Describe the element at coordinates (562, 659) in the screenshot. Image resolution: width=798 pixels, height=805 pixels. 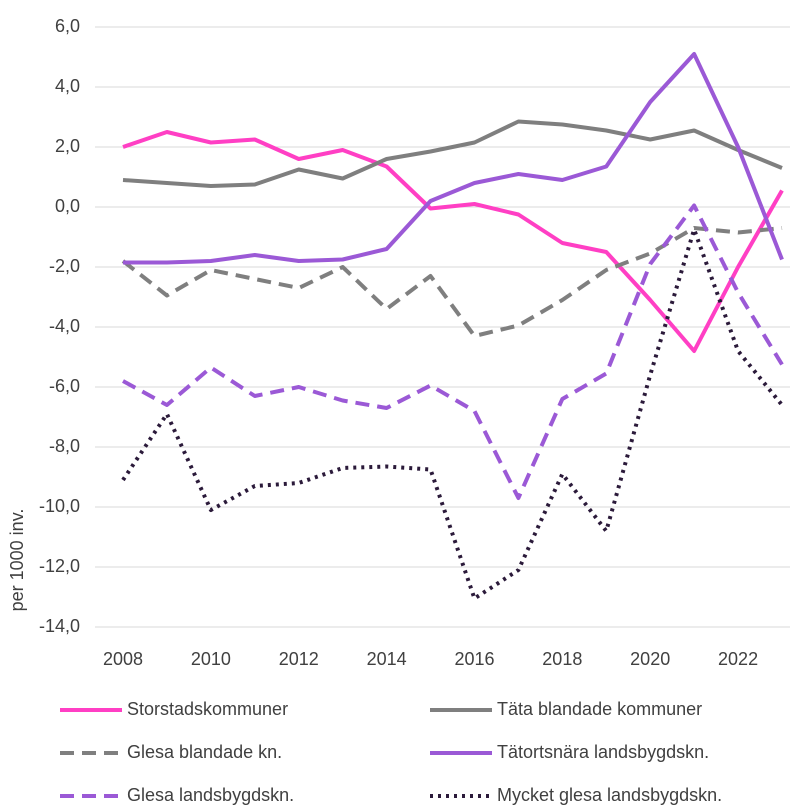
I see `x-tick-label: 2018` at that location.